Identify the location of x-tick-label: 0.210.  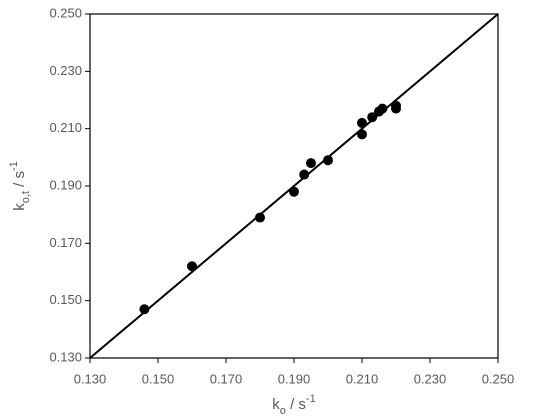
(362, 378).